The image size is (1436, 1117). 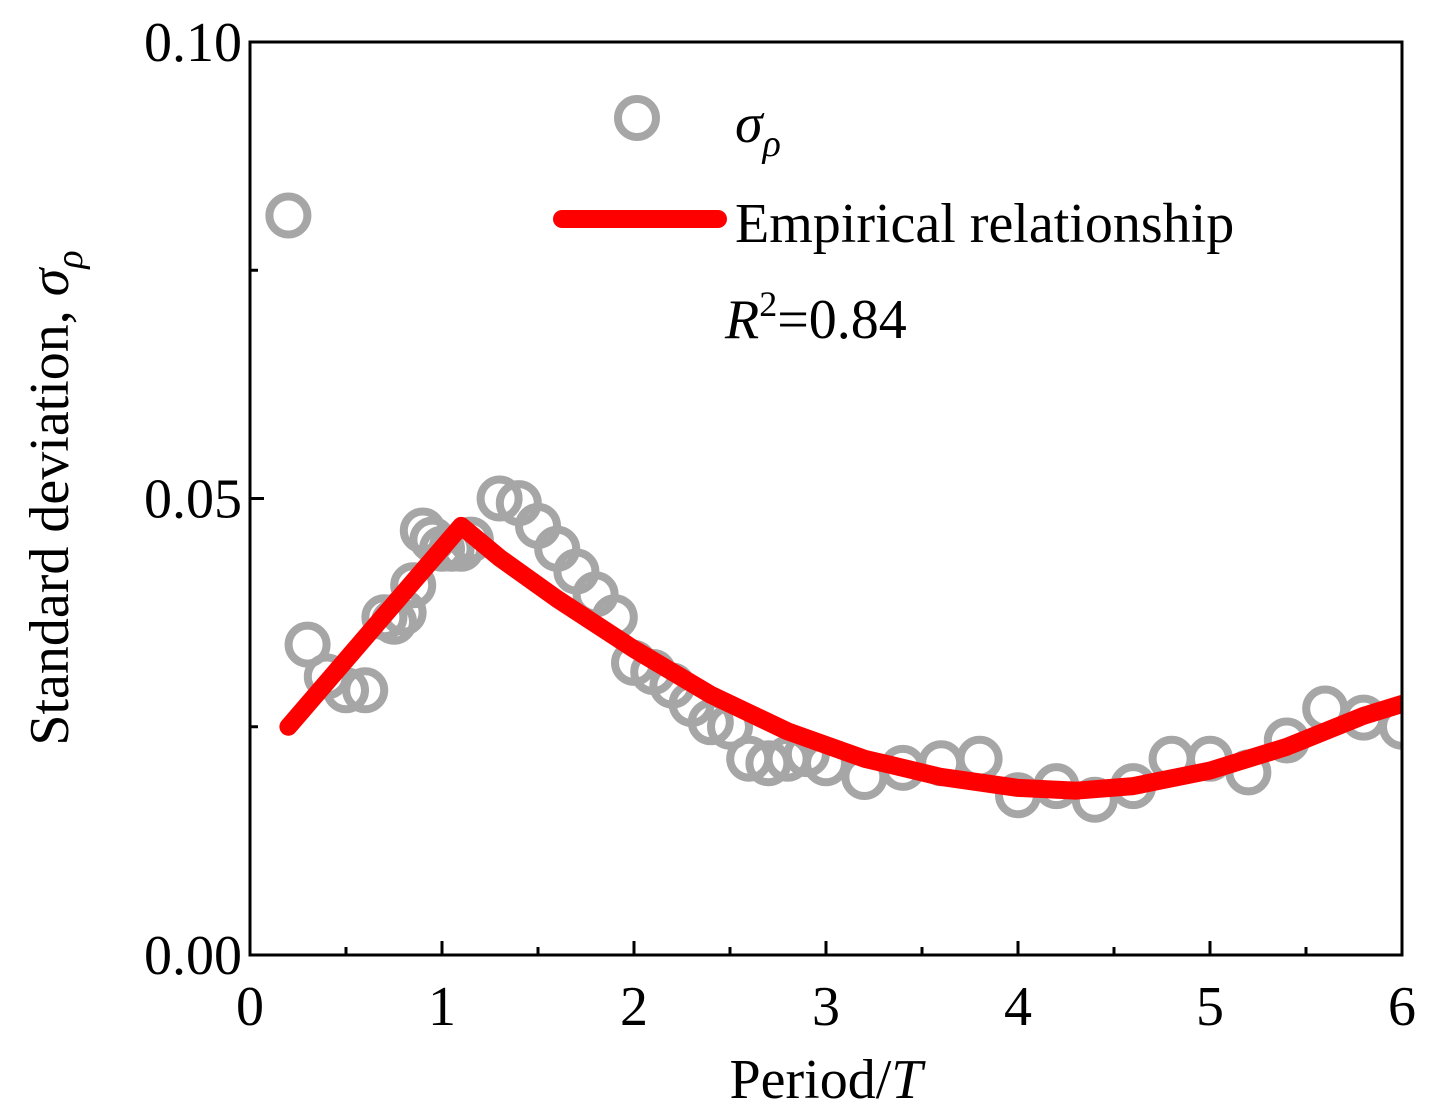 I want to click on x-tick-label: 2, so click(x=634, y=1007).